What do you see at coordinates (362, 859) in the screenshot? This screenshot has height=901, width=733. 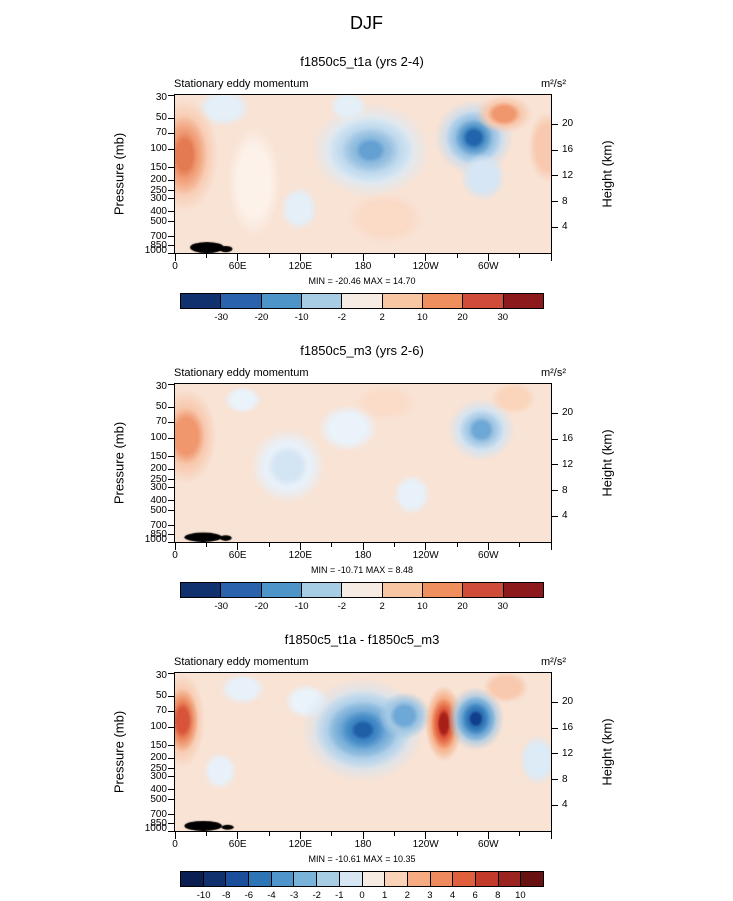 I see `minmax-label: MIN = -10.61 MAX = 10.35` at bounding box center [362, 859].